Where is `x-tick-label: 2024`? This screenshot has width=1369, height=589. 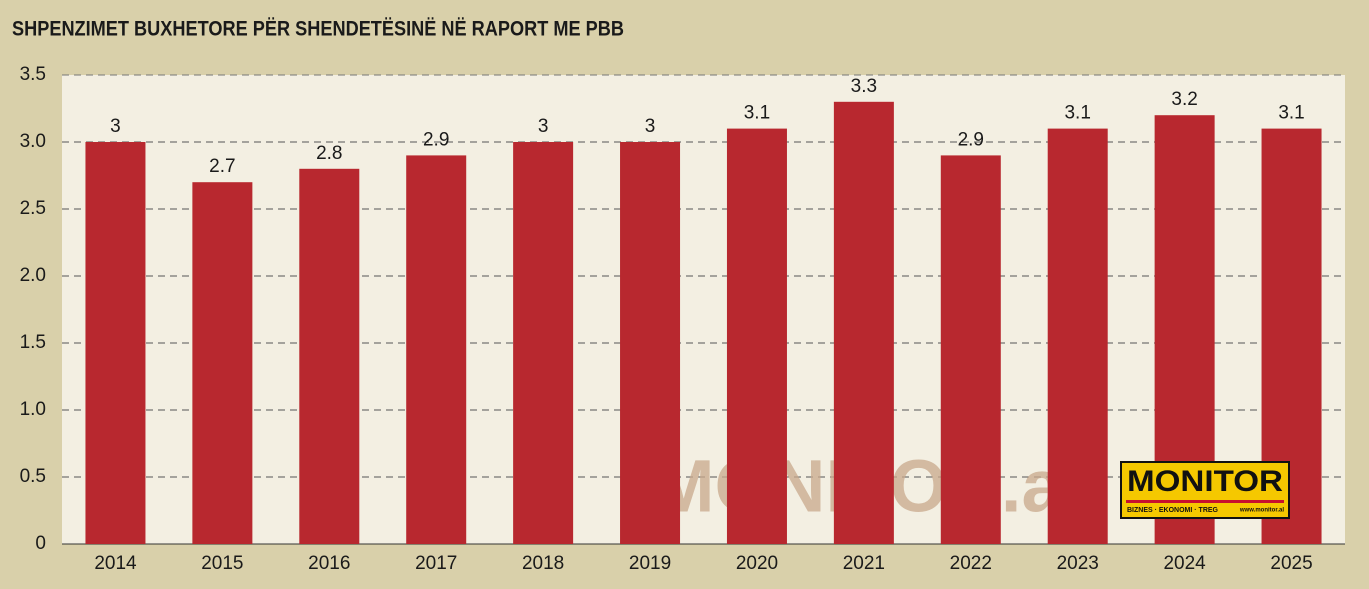
x-tick-label: 2024 is located at coordinates (1184, 563).